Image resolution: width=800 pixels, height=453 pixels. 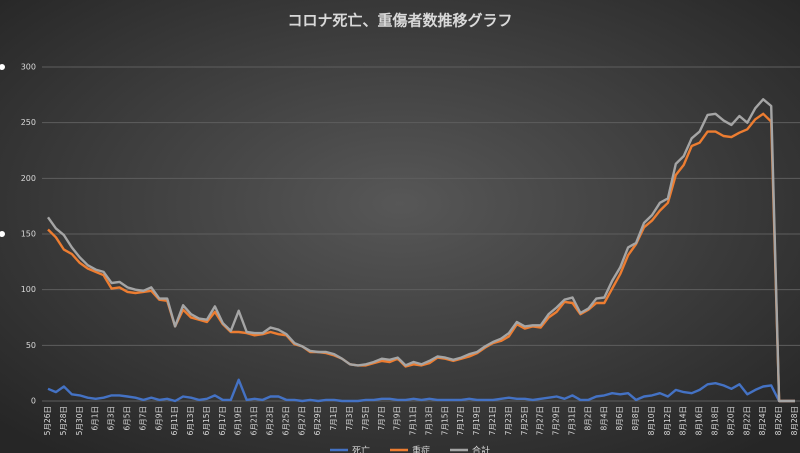 What do you see at coordinates (111, 418) in the screenshot?
I see `x-tick-label: 6月3日` at bounding box center [111, 418].